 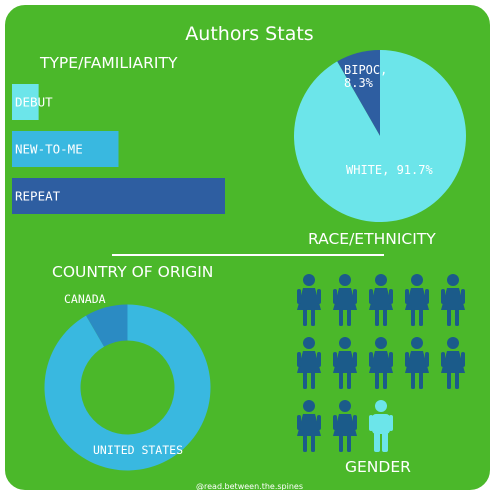 What do you see at coordinates (49, 149) in the screenshot?
I see `bar-label-new-to-me: NEW-TO-ME` at bounding box center [49, 149].